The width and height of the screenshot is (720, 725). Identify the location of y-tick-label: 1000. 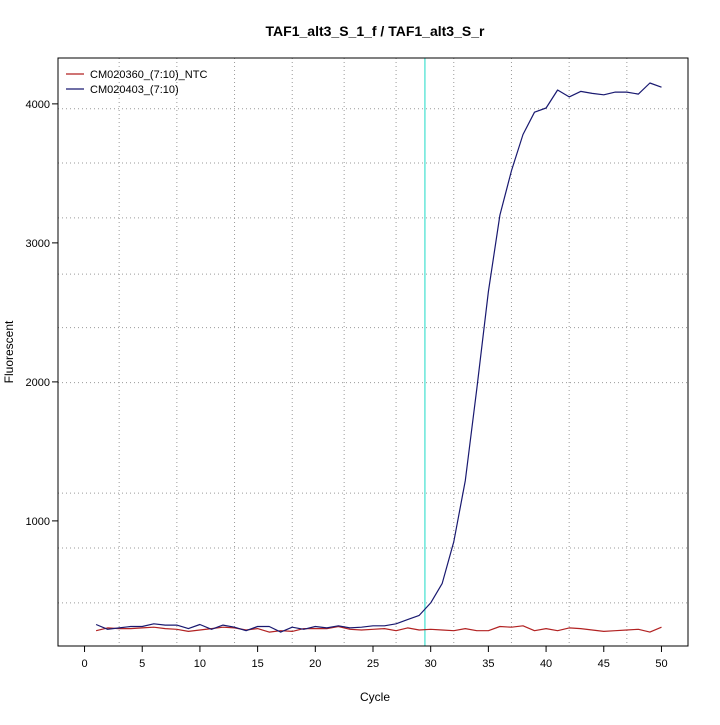
(38, 522).